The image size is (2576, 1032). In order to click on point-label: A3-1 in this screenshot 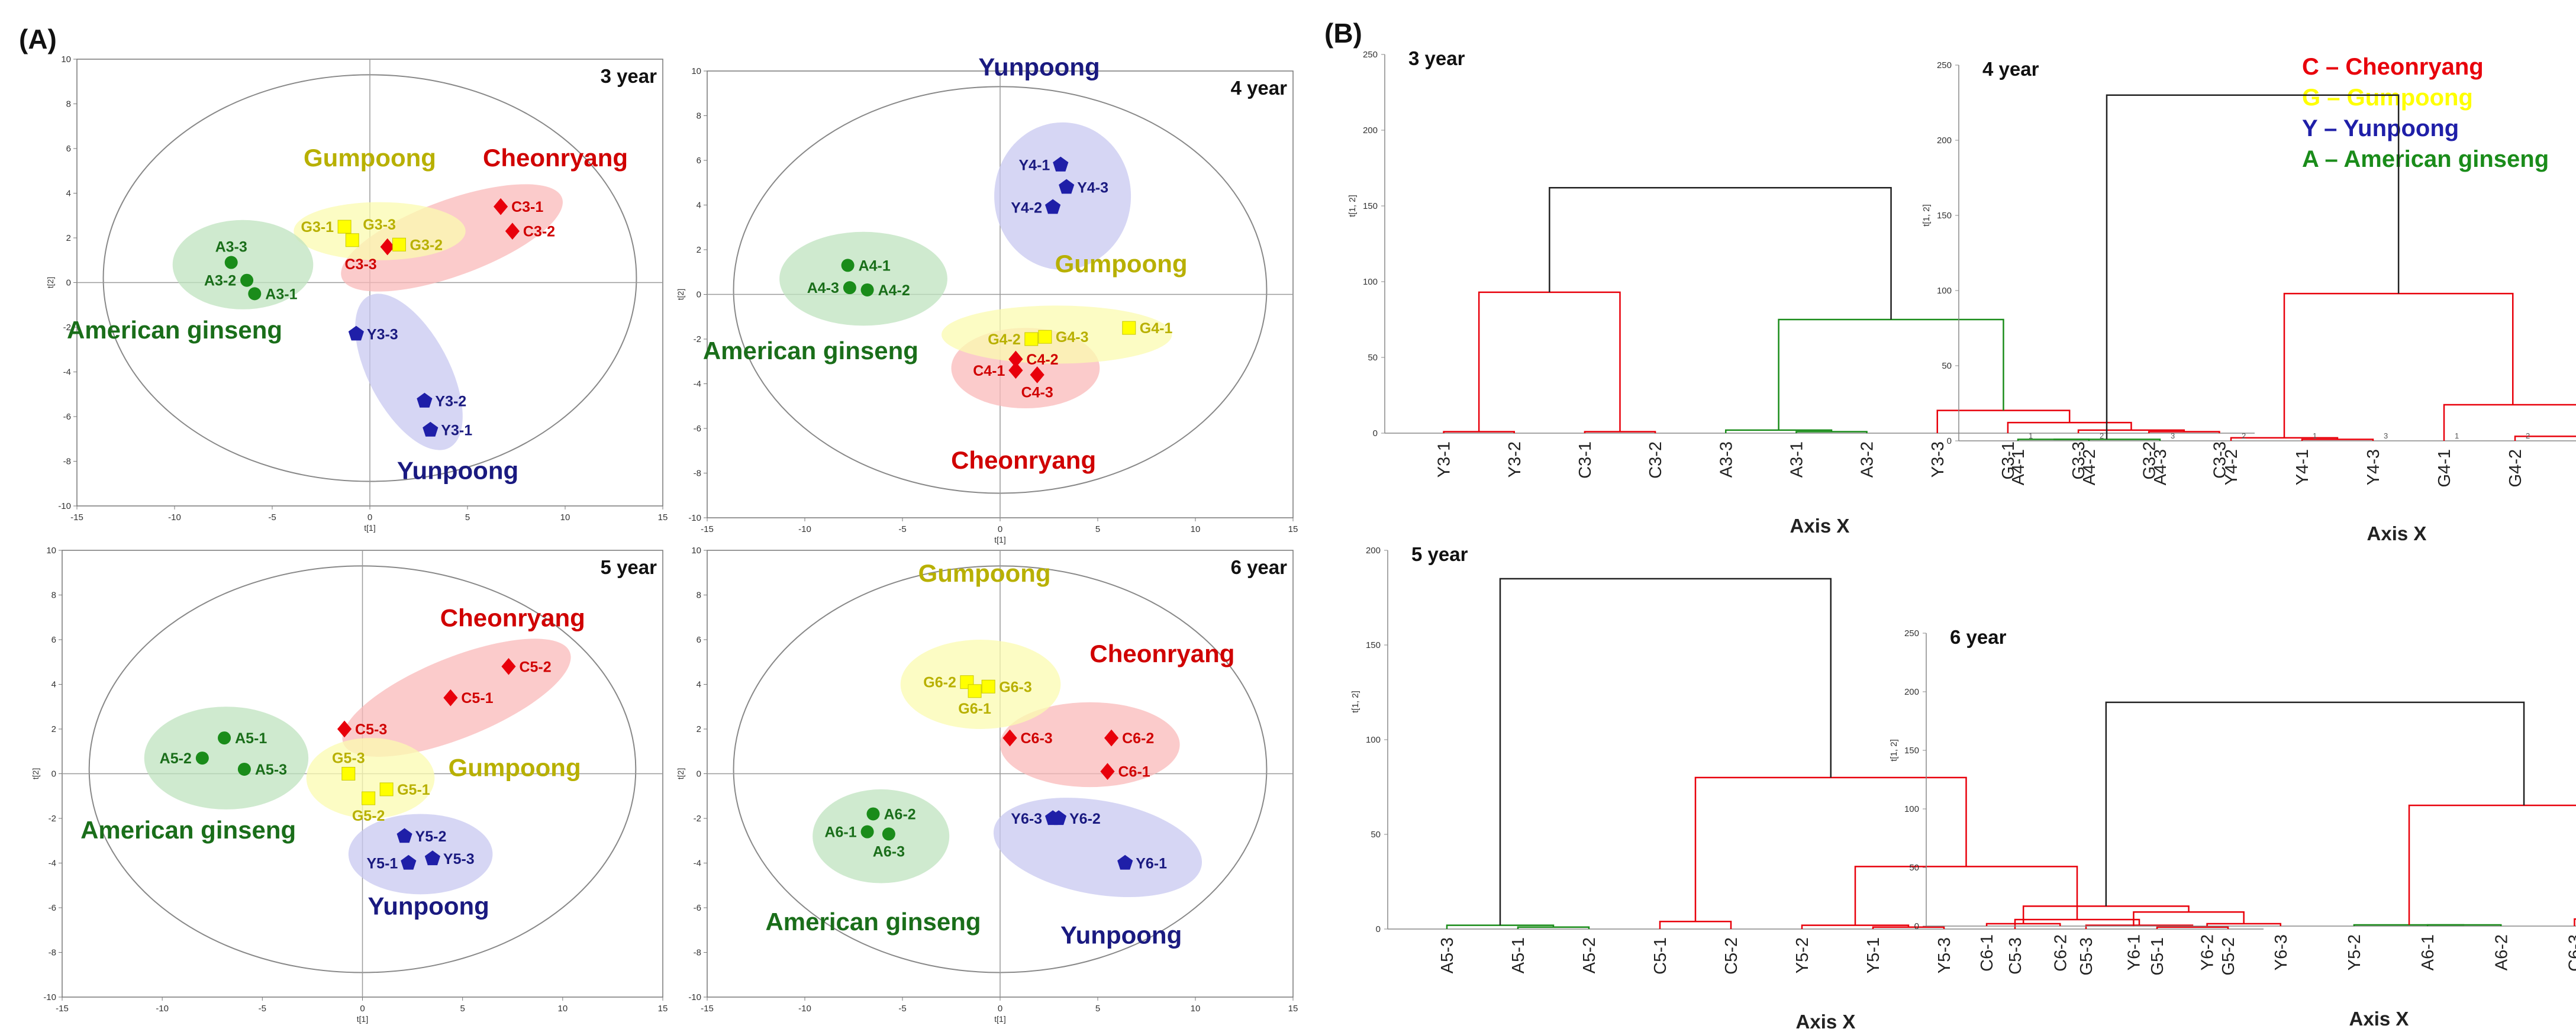, I will do `click(281, 294)`.